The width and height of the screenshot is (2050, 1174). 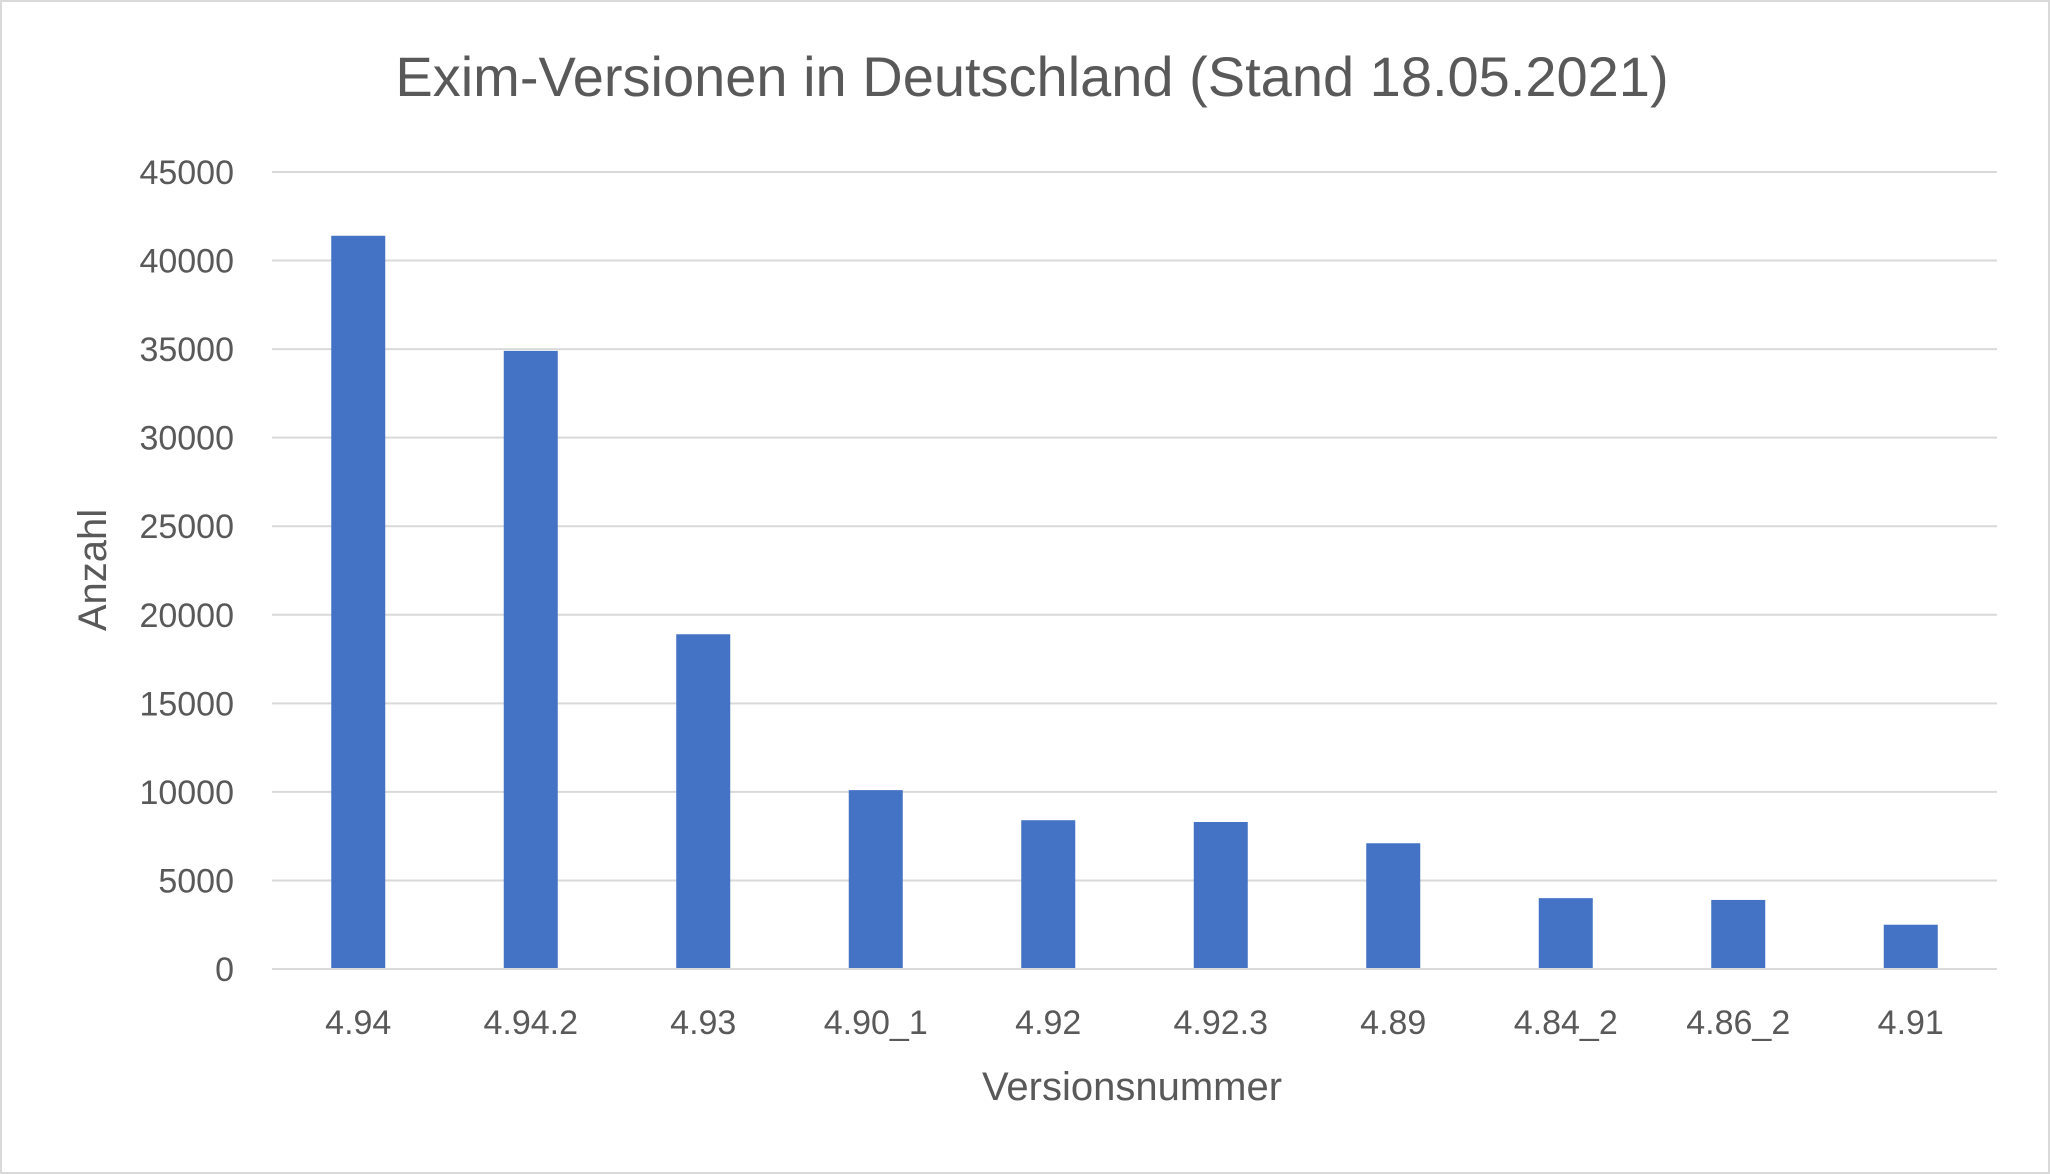 I want to click on y-tick-label: 25000, so click(x=186, y=527).